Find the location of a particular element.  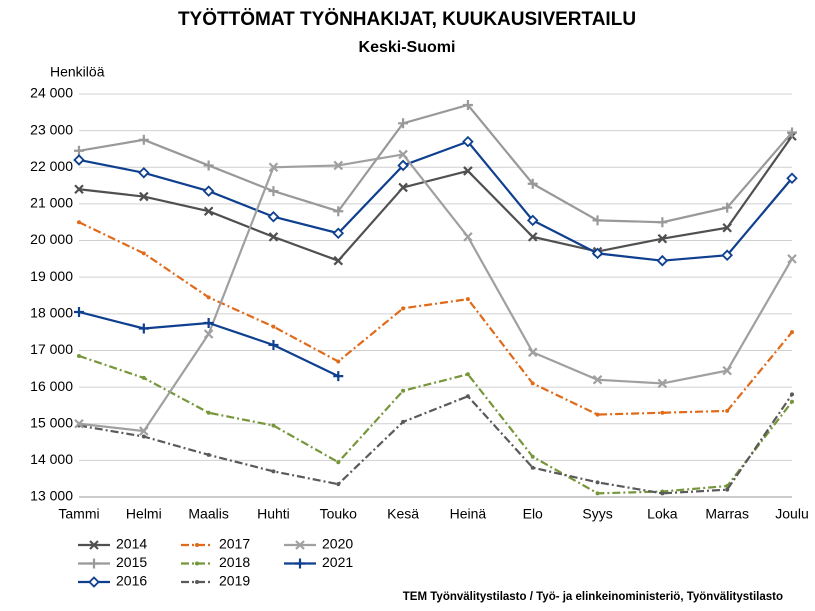

x-tick-label: Tammi is located at coordinates (78, 514).